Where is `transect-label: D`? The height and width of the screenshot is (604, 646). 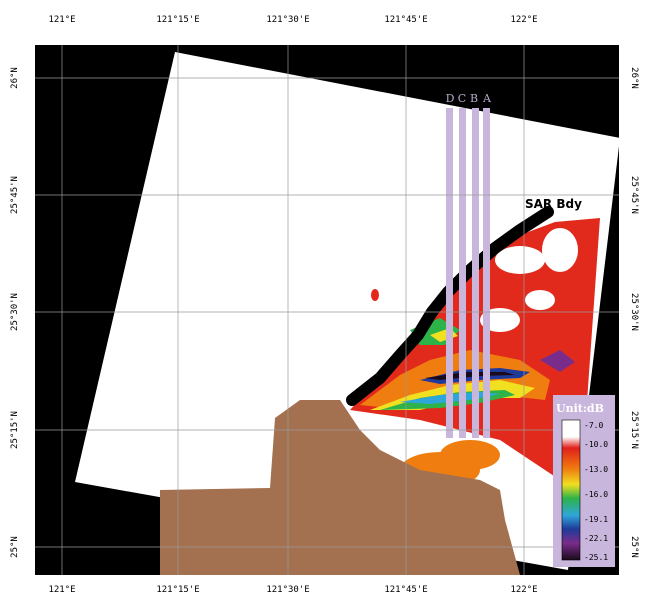 transect-label: D is located at coordinates (450, 98).